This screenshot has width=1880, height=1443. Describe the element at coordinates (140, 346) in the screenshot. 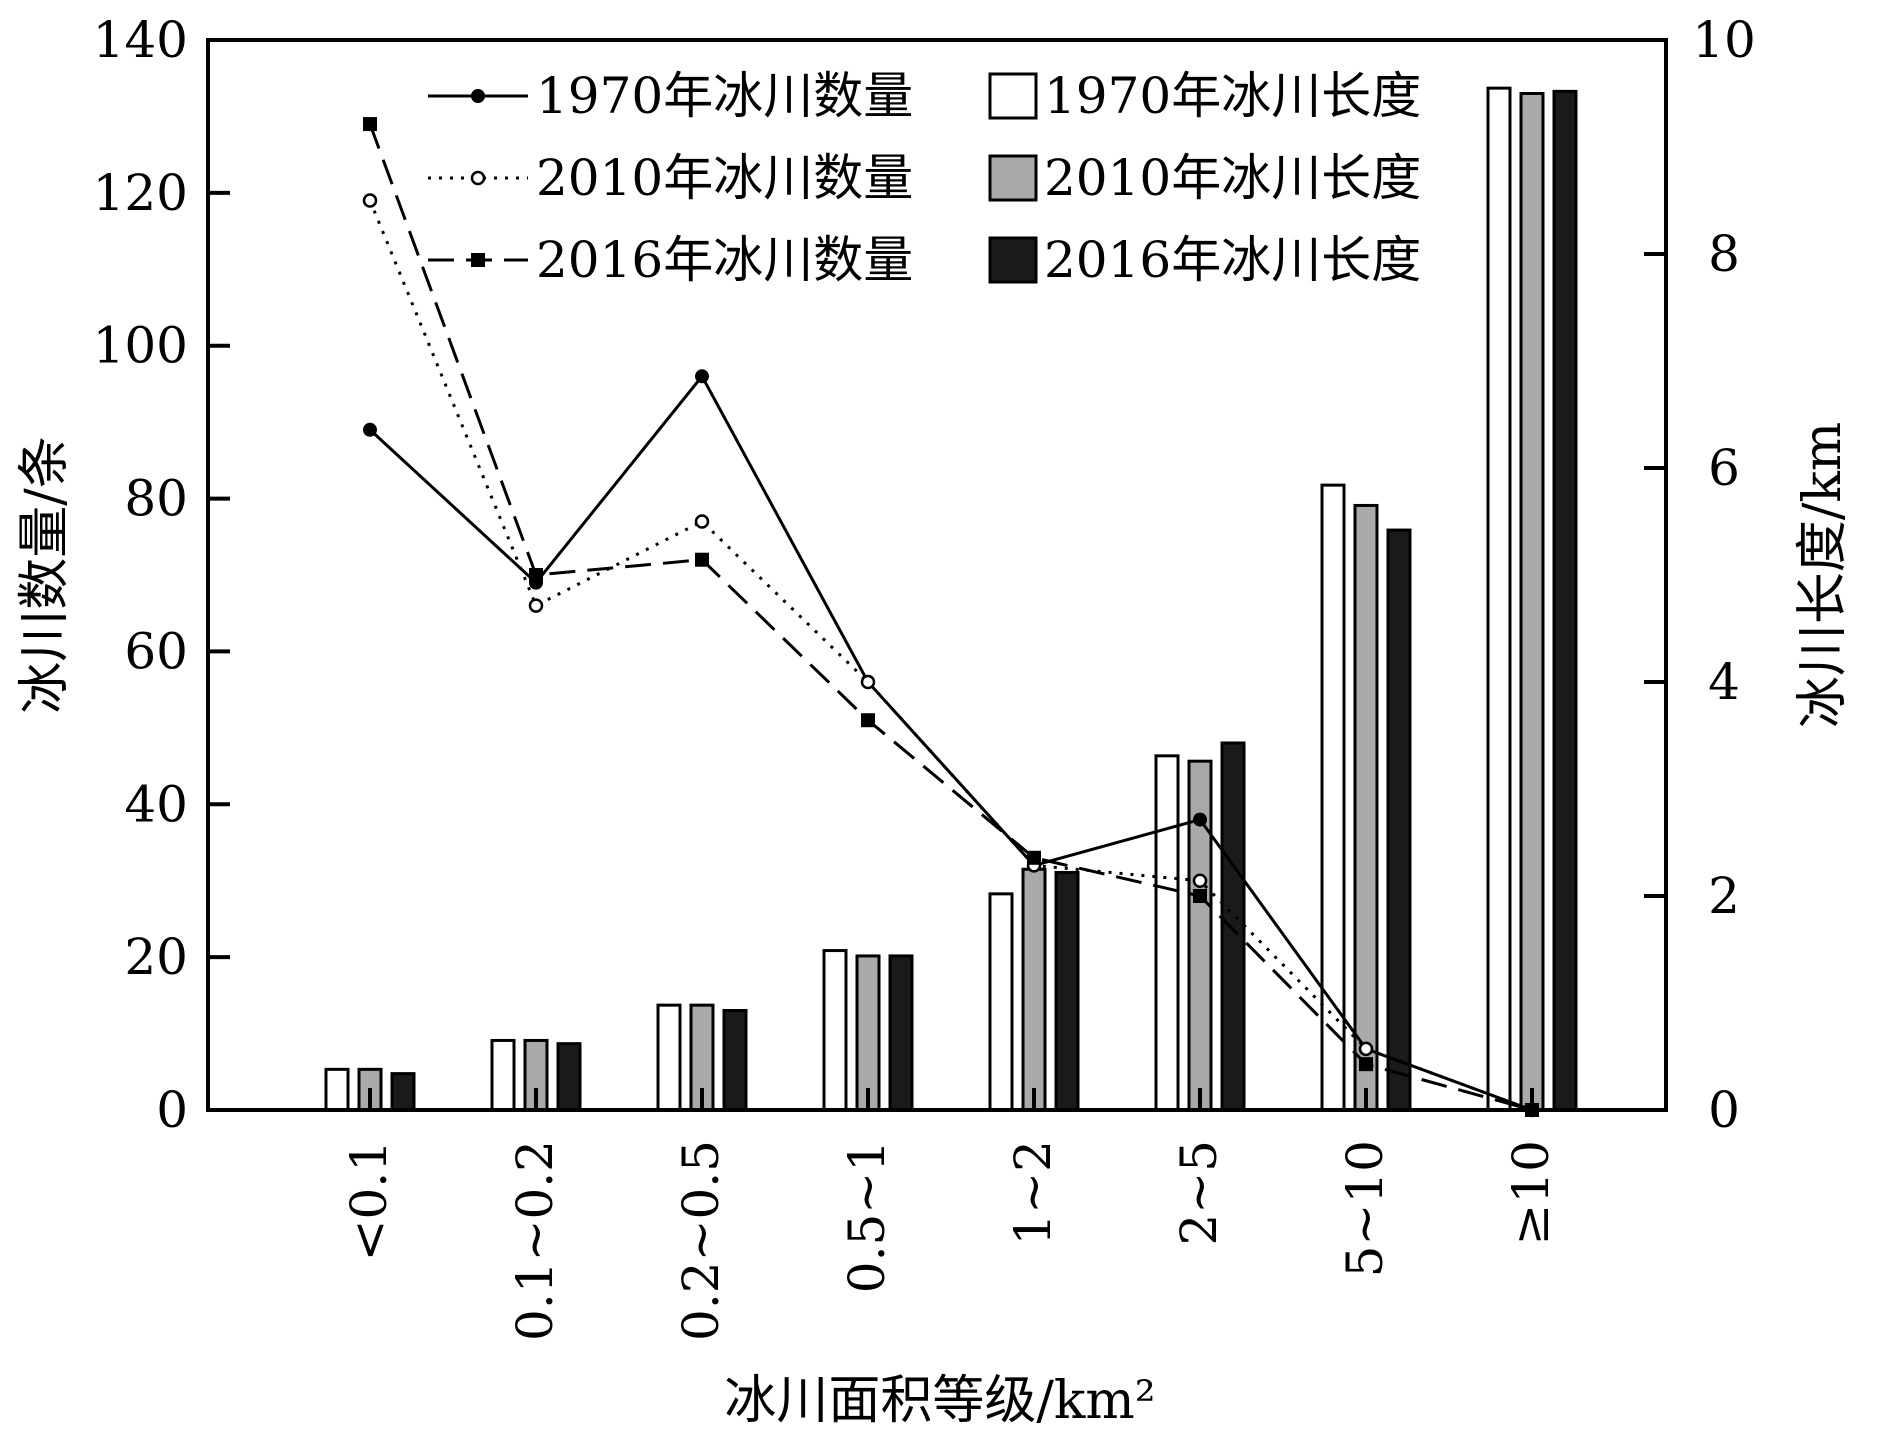

I see `y-left-tick-label-5: 100` at that location.